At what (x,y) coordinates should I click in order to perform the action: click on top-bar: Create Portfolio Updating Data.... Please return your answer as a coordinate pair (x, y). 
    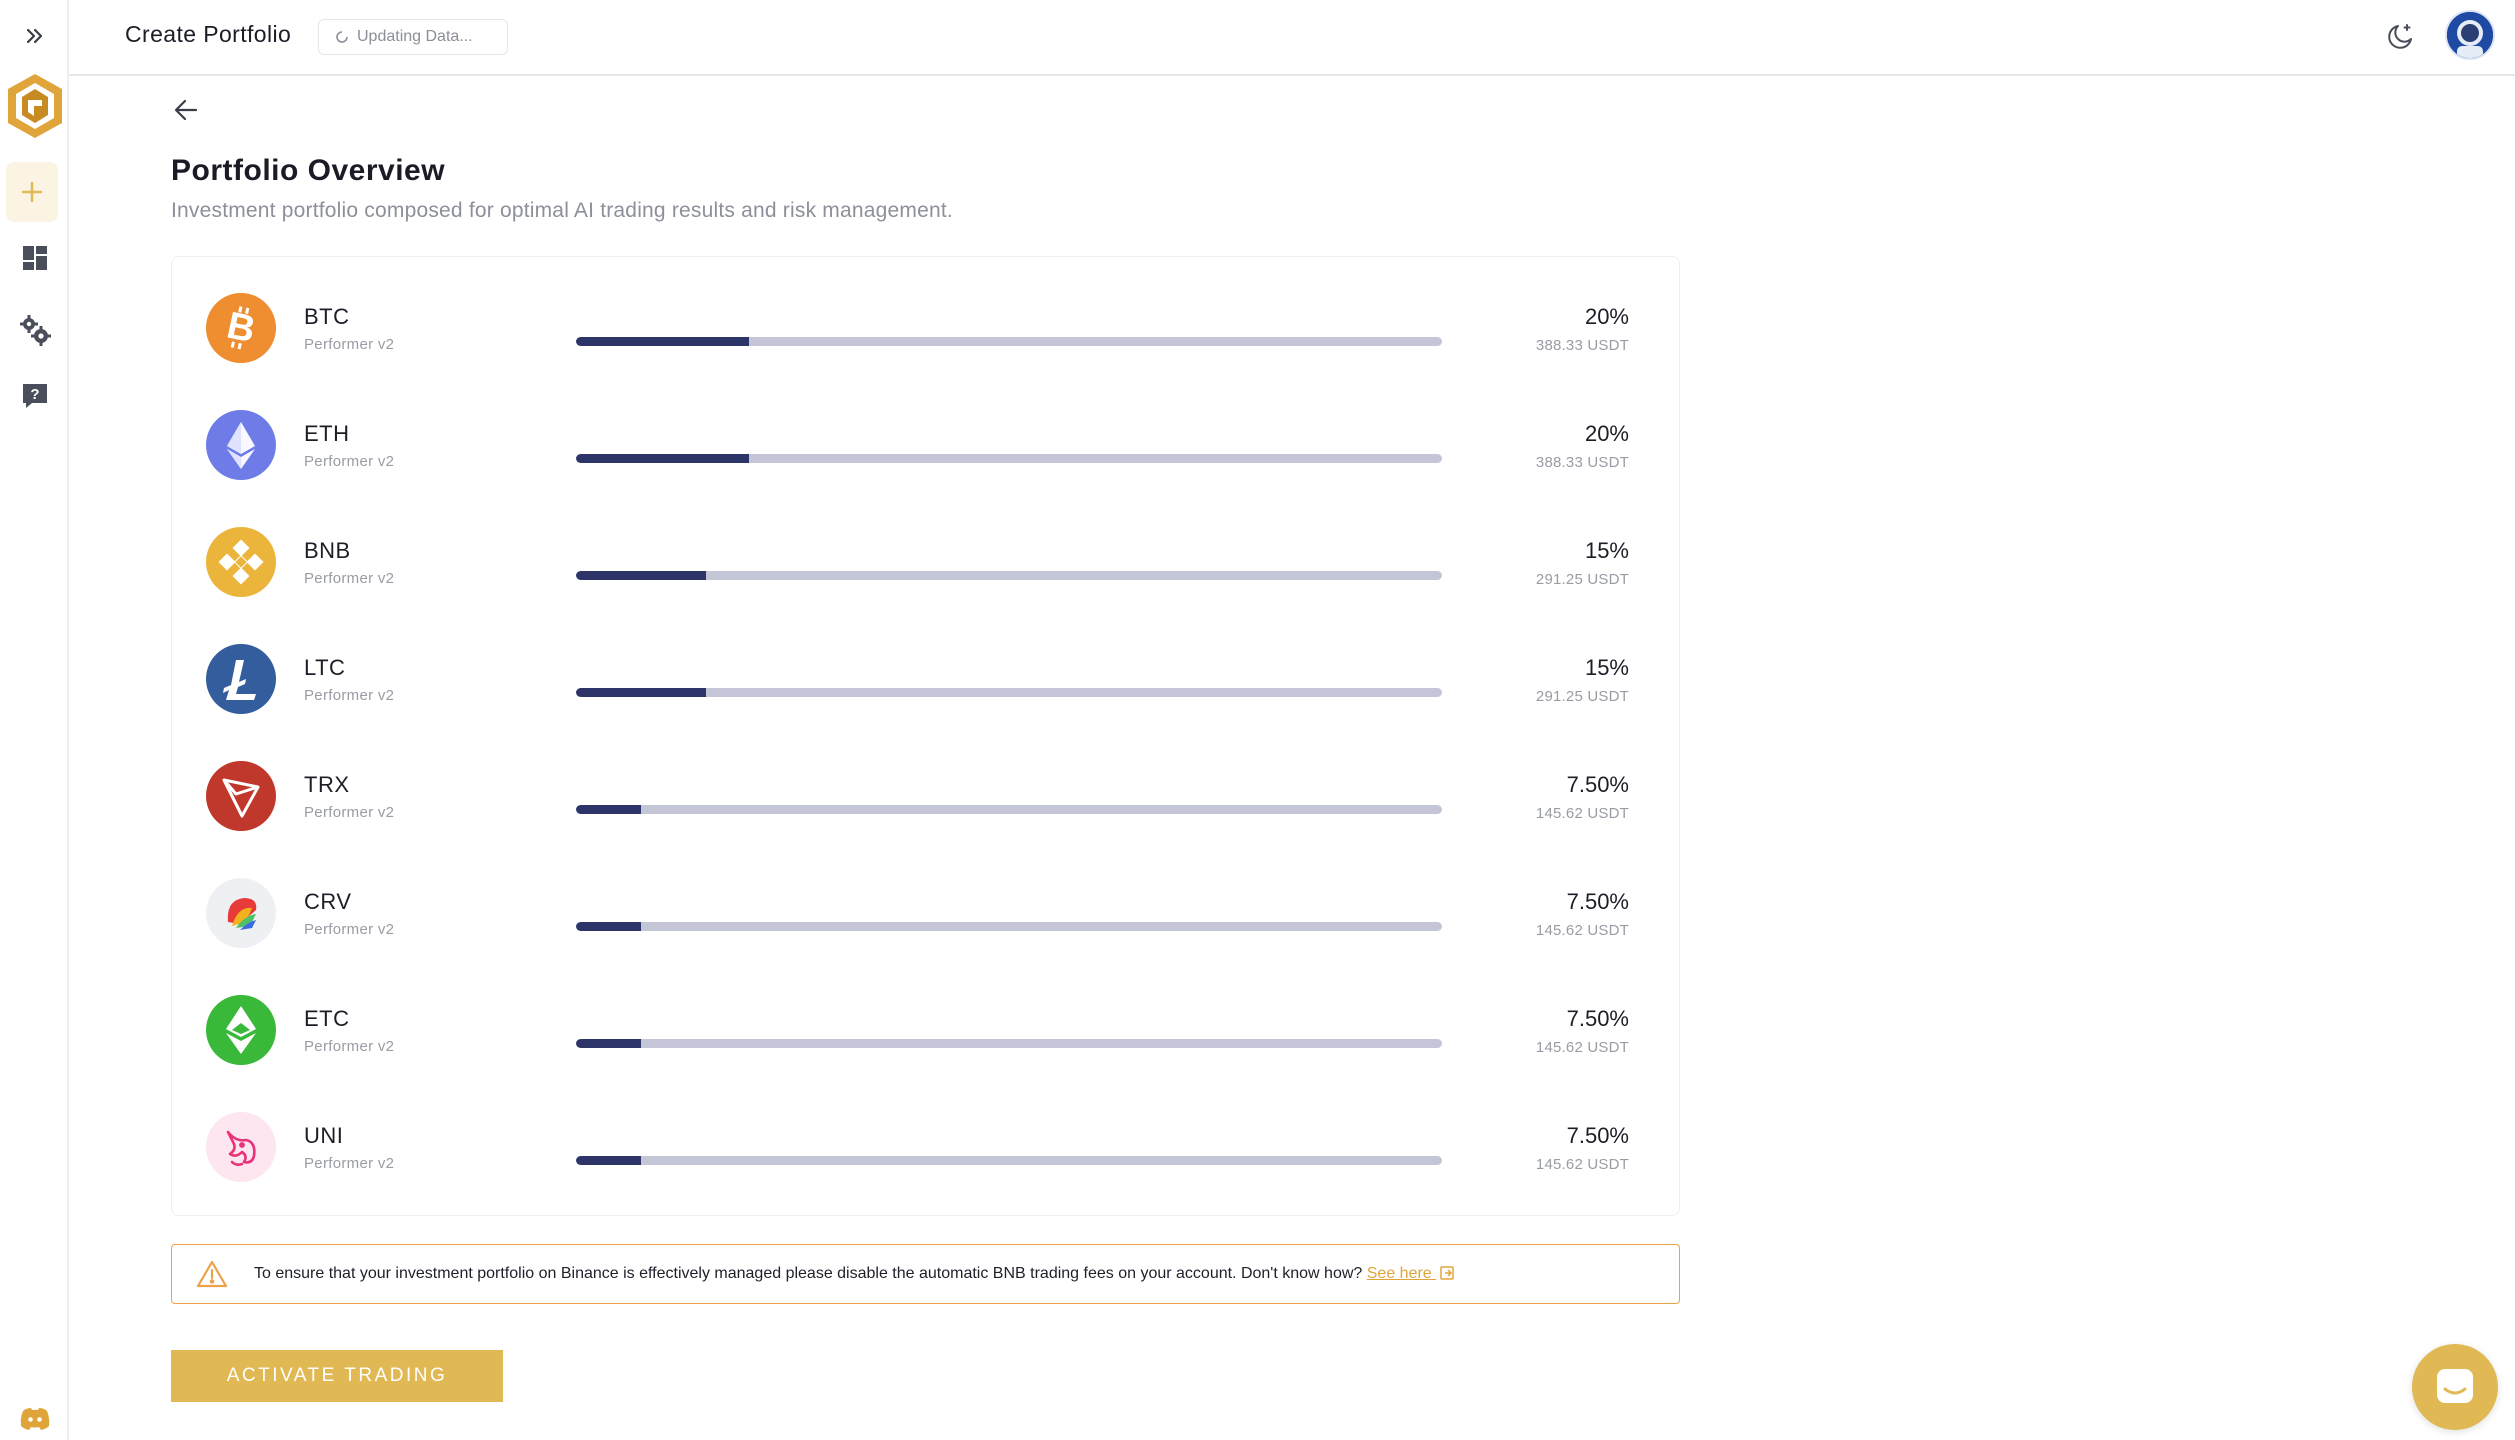
    Looking at the image, I should click on (1292, 38).